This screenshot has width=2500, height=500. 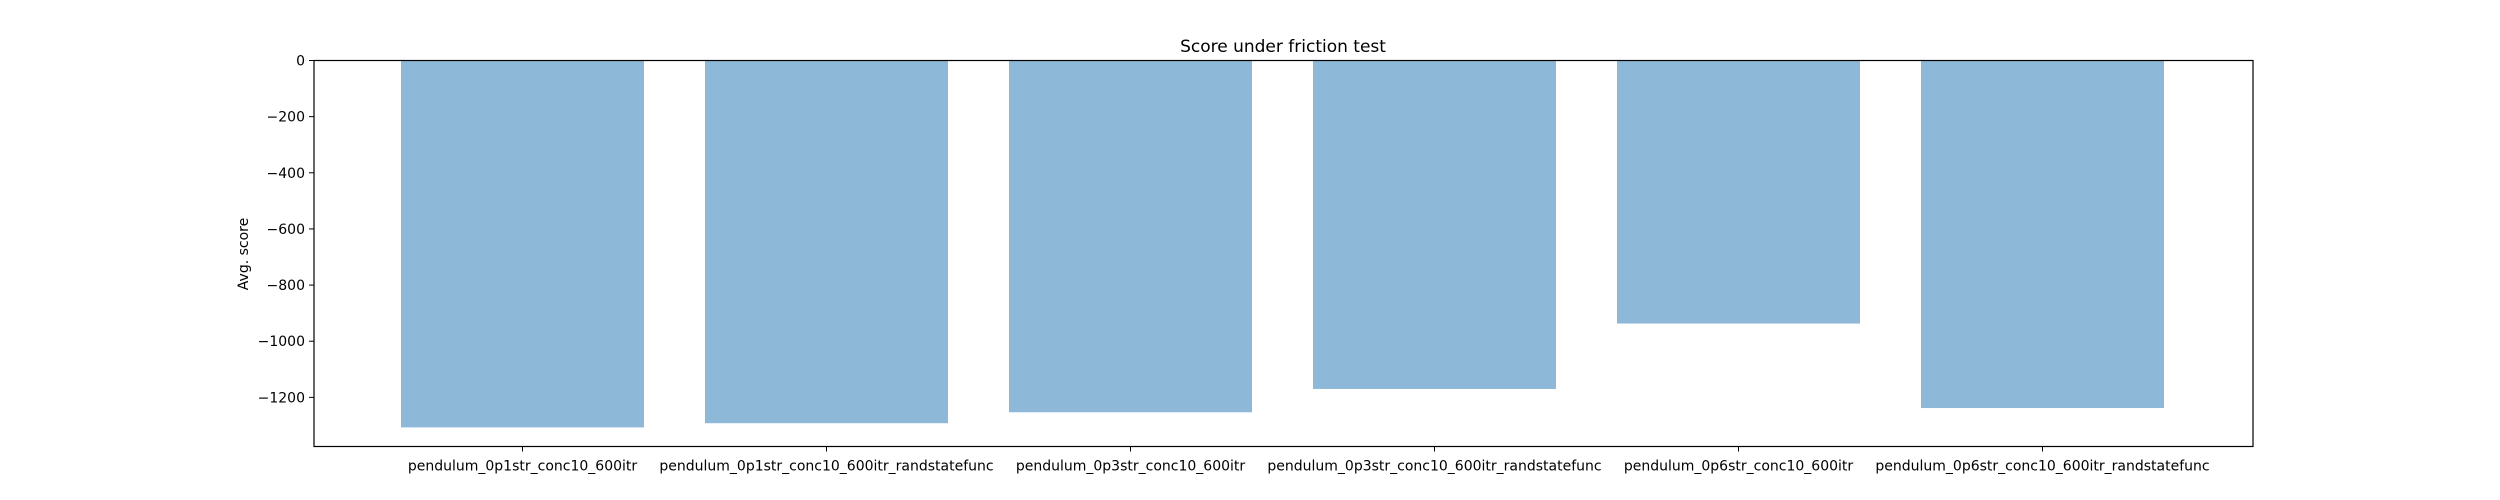 I want to click on y-axis-label: Avg. score, so click(x=244, y=254).